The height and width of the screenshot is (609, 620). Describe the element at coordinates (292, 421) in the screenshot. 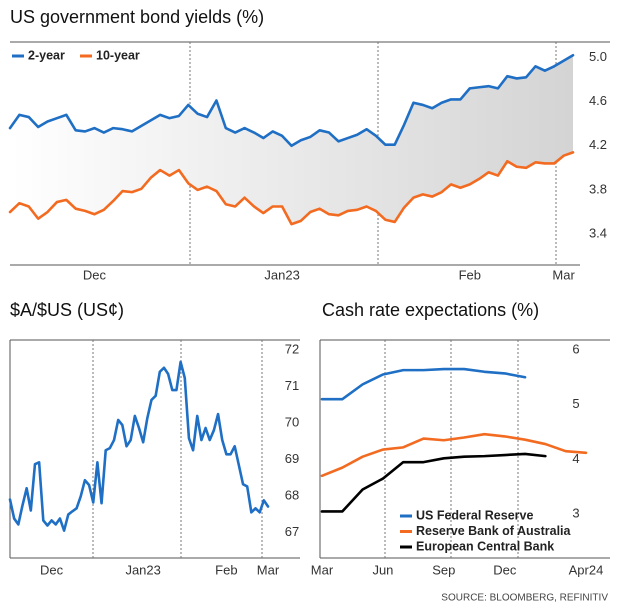

I see `y-tick-label: 70` at that location.